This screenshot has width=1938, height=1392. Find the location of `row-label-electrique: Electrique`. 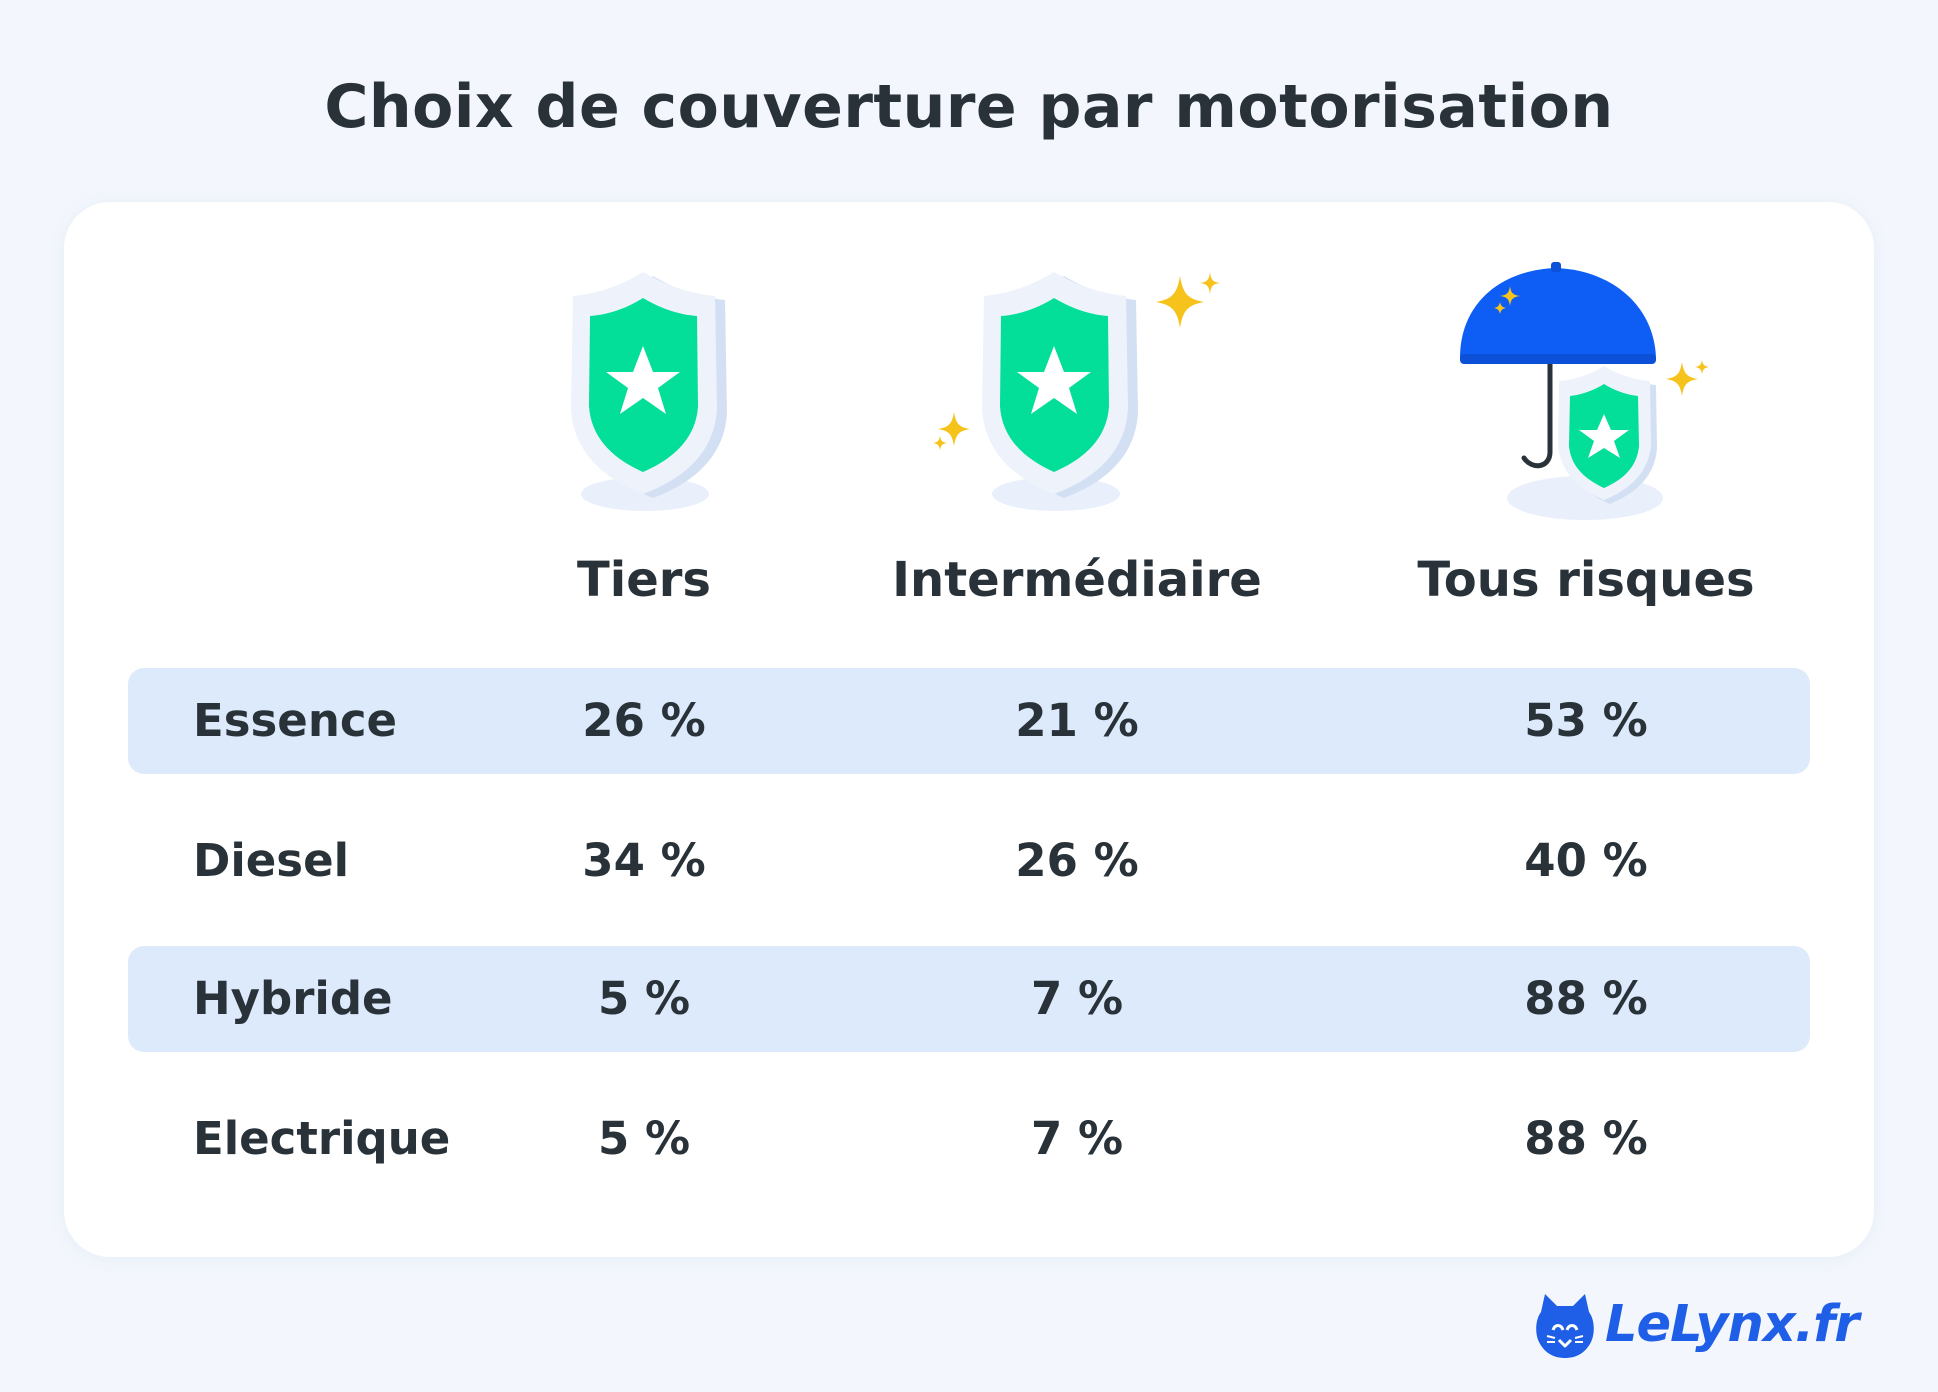

row-label-electrique: Electrique is located at coordinates (322, 1138).